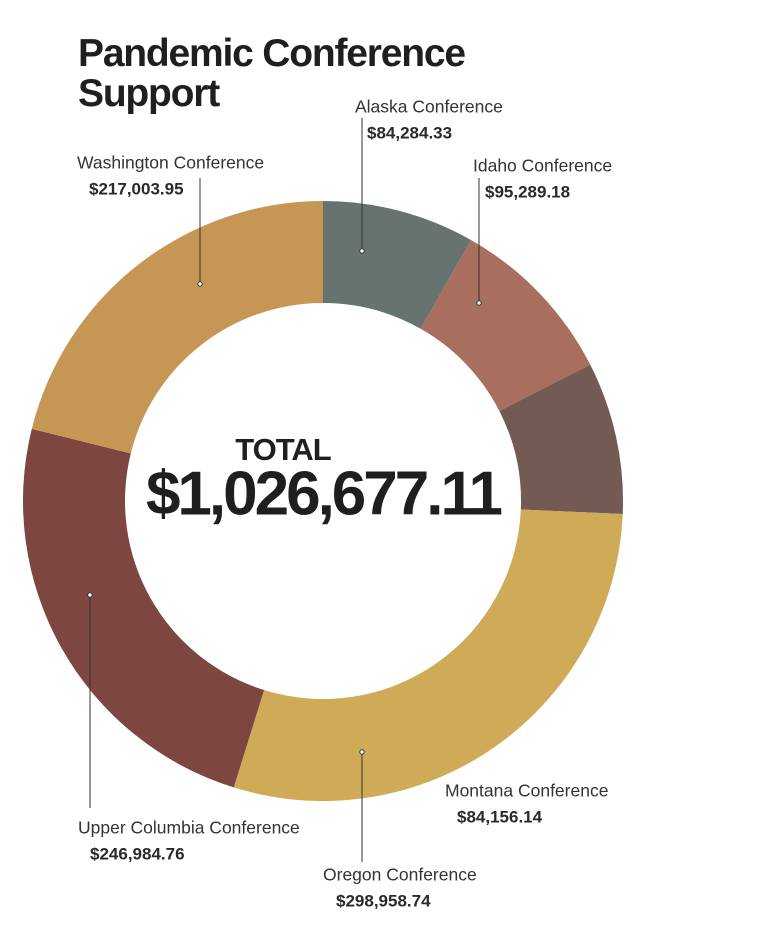 This screenshot has height=944, width=770. Describe the element at coordinates (542, 166) in the screenshot. I see `slice-label: Idaho Conference` at that location.